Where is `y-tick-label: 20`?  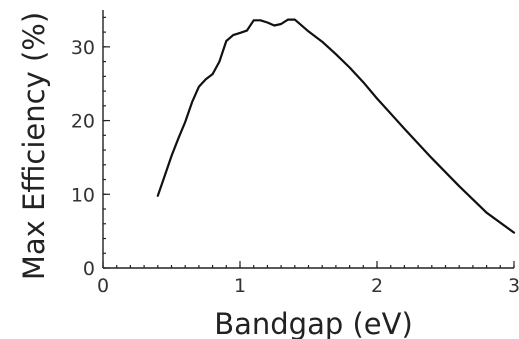
y-tick-label: 20 is located at coordinates (83, 122).